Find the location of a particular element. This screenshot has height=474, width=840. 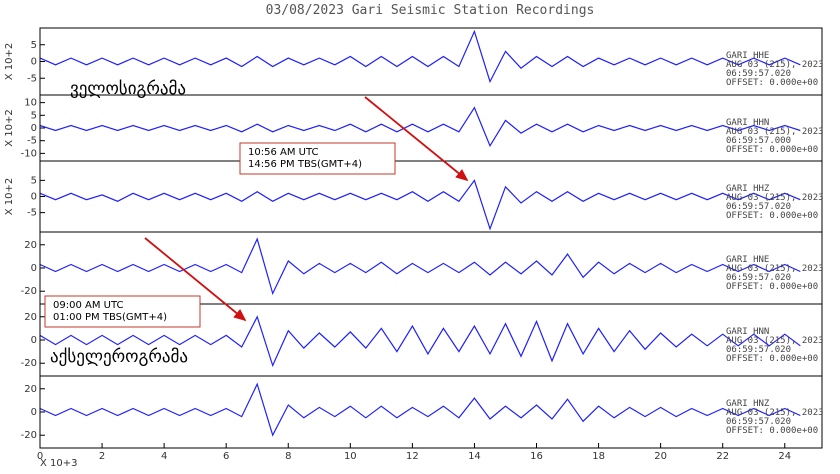

x-tick-label: 0 is located at coordinates (40, 456).